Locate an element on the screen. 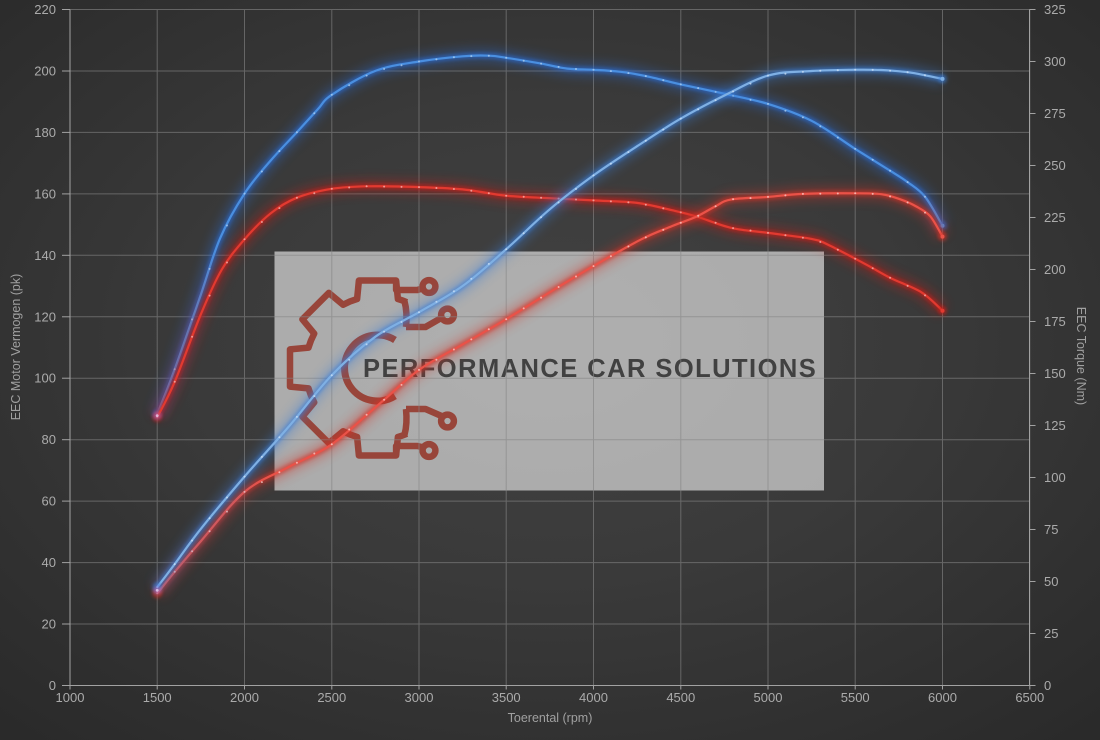 This screenshot has width=1100, height=740. svg-text: 25 is located at coordinates (1051, 633).